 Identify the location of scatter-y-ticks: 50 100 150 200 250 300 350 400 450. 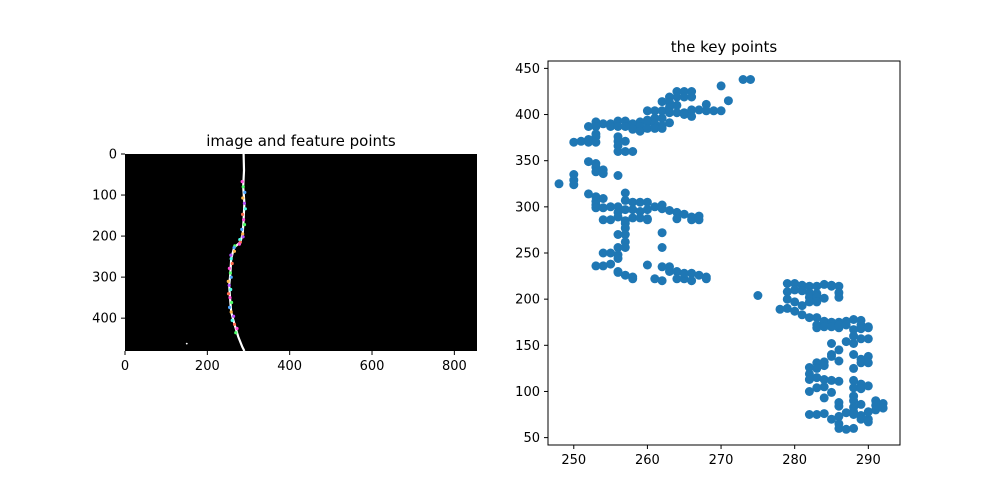
(531, 254).